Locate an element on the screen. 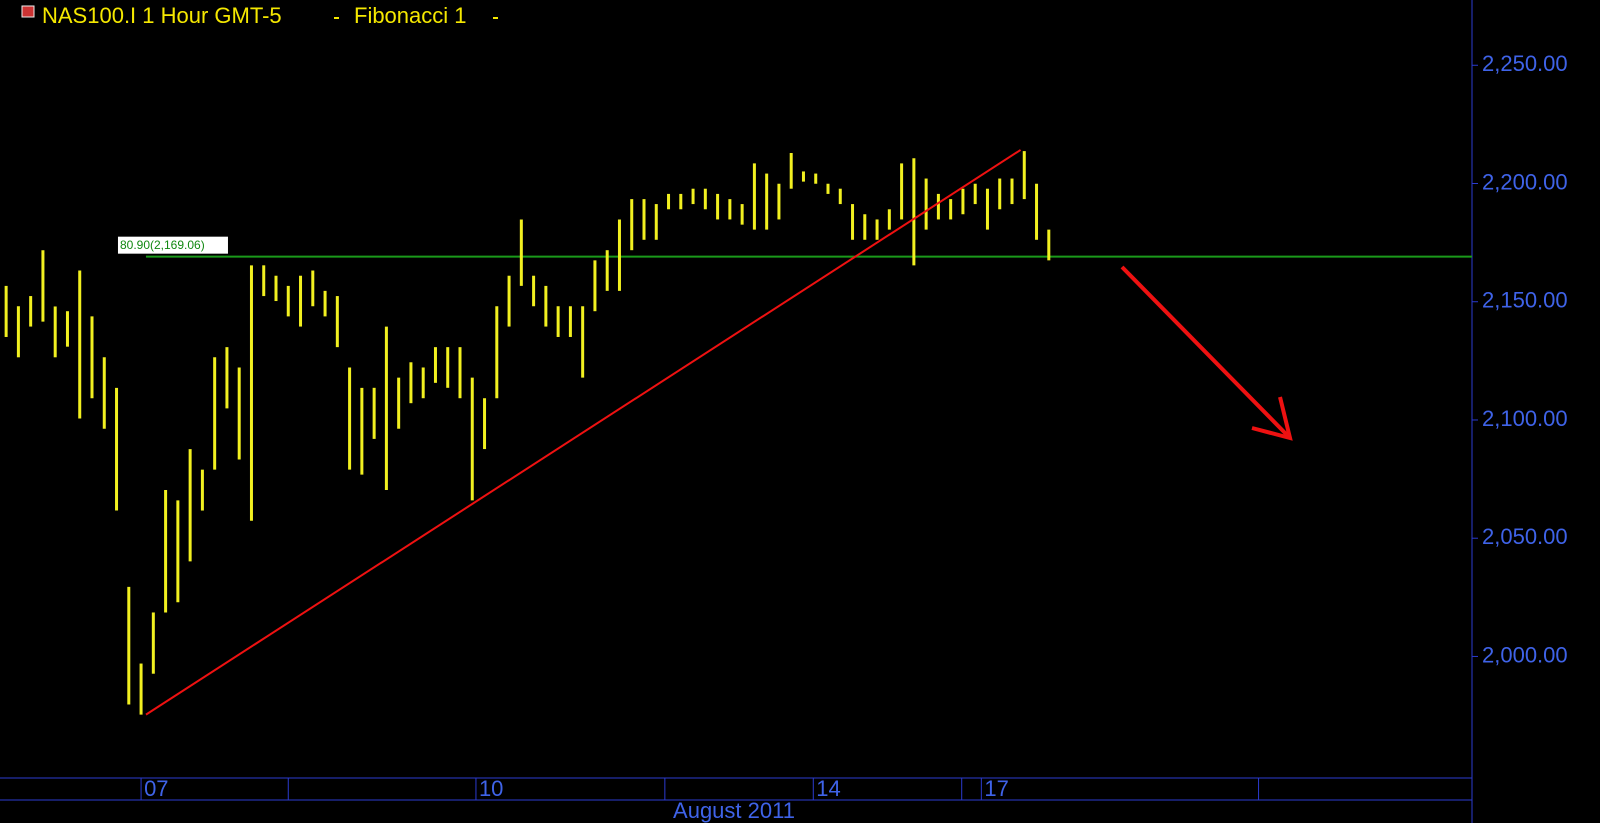 The image size is (1600, 823). y-tick-label: 2,250.00 is located at coordinates (1525, 63).